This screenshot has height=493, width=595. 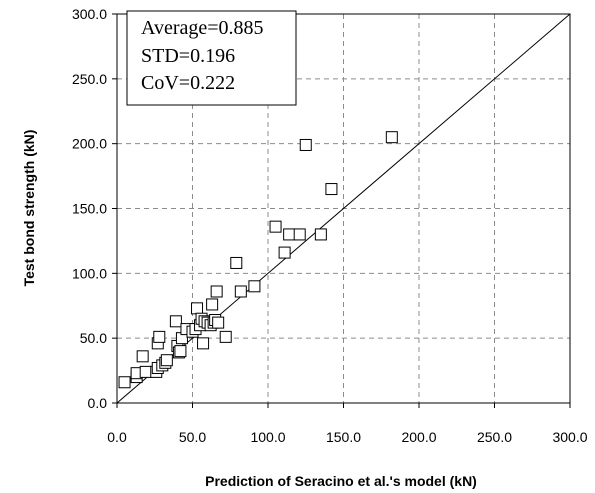 I want to click on x-tick-labels: 0.0 50.0 100.0 150.0 200.0 250.0 300.0, so click(x=347, y=437).